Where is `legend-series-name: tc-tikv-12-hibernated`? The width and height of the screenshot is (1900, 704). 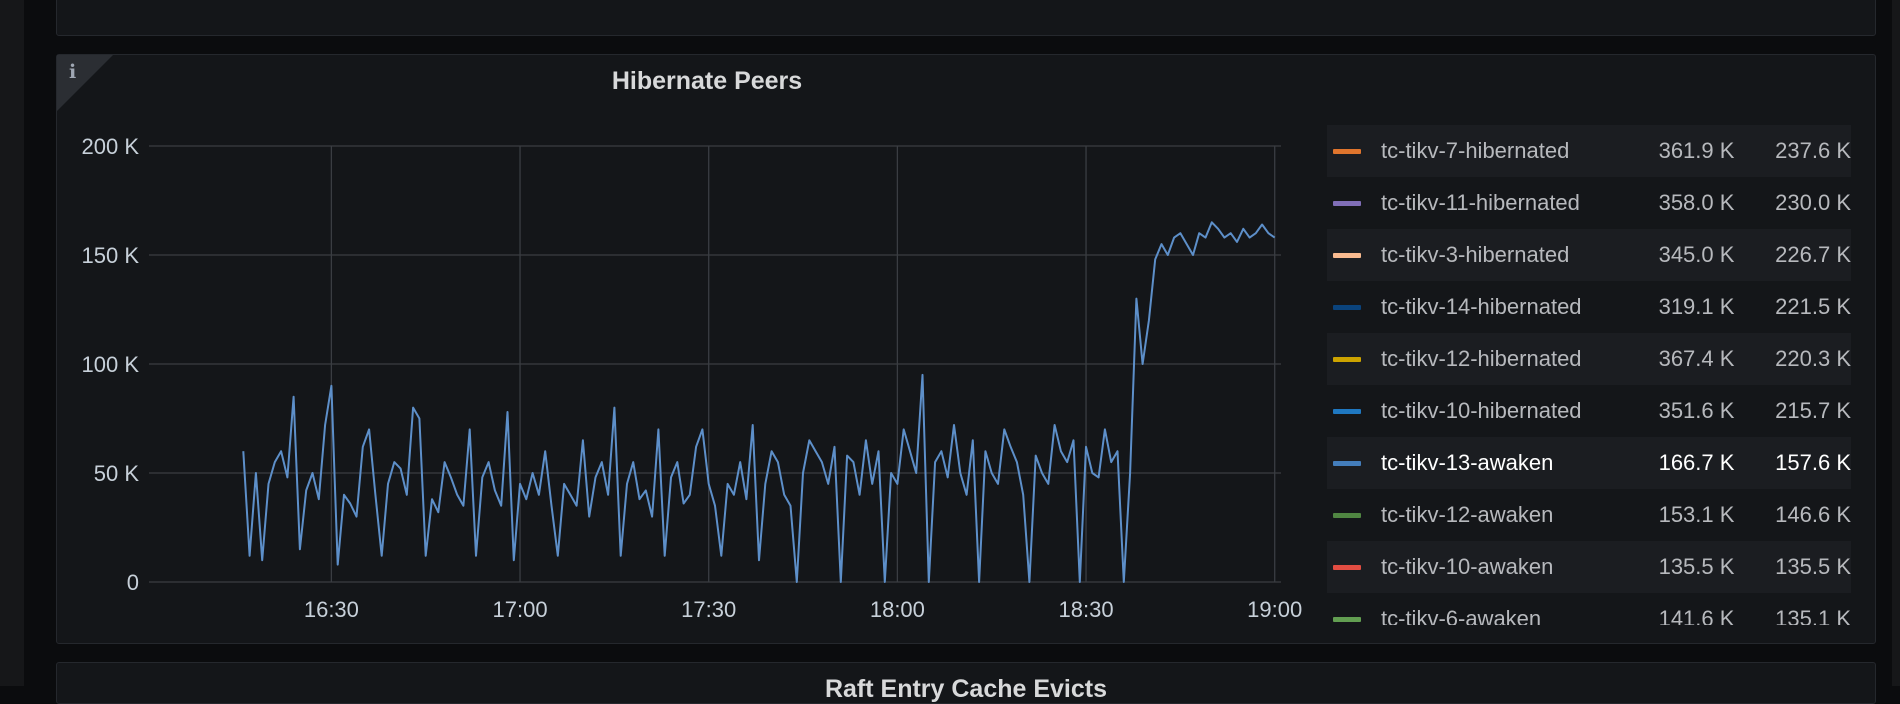 legend-series-name: tc-tikv-12-hibernated is located at coordinates (1481, 358).